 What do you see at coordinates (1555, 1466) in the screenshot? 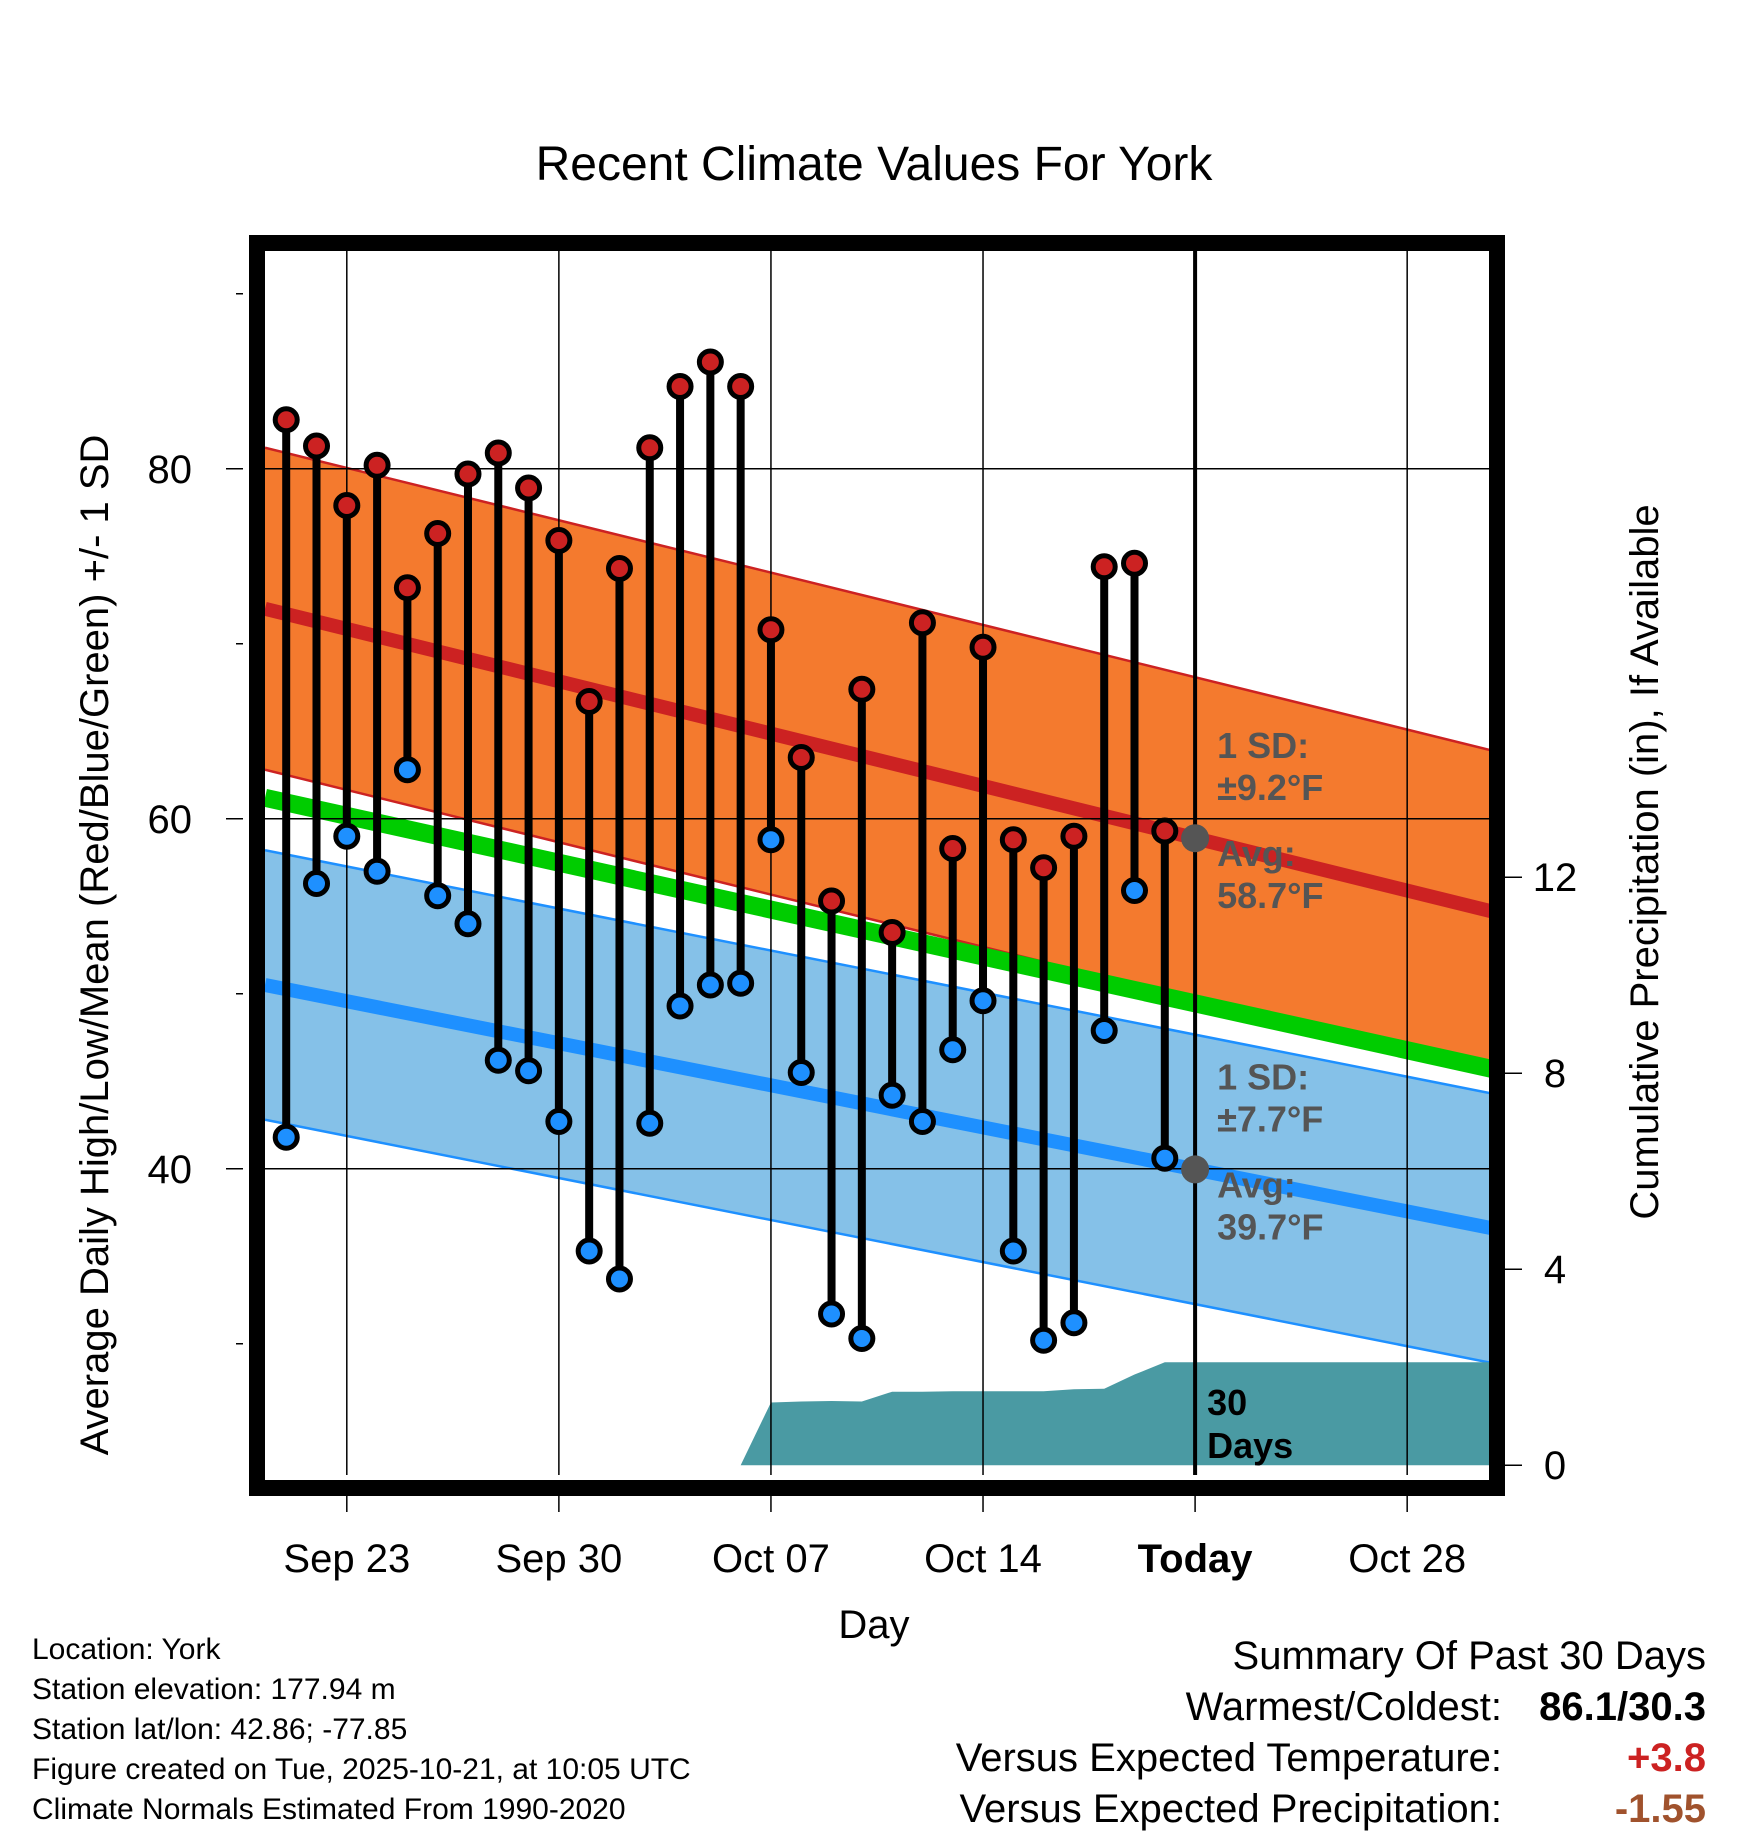
I see `y2-tick-label: 0` at bounding box center [1555, 1466].